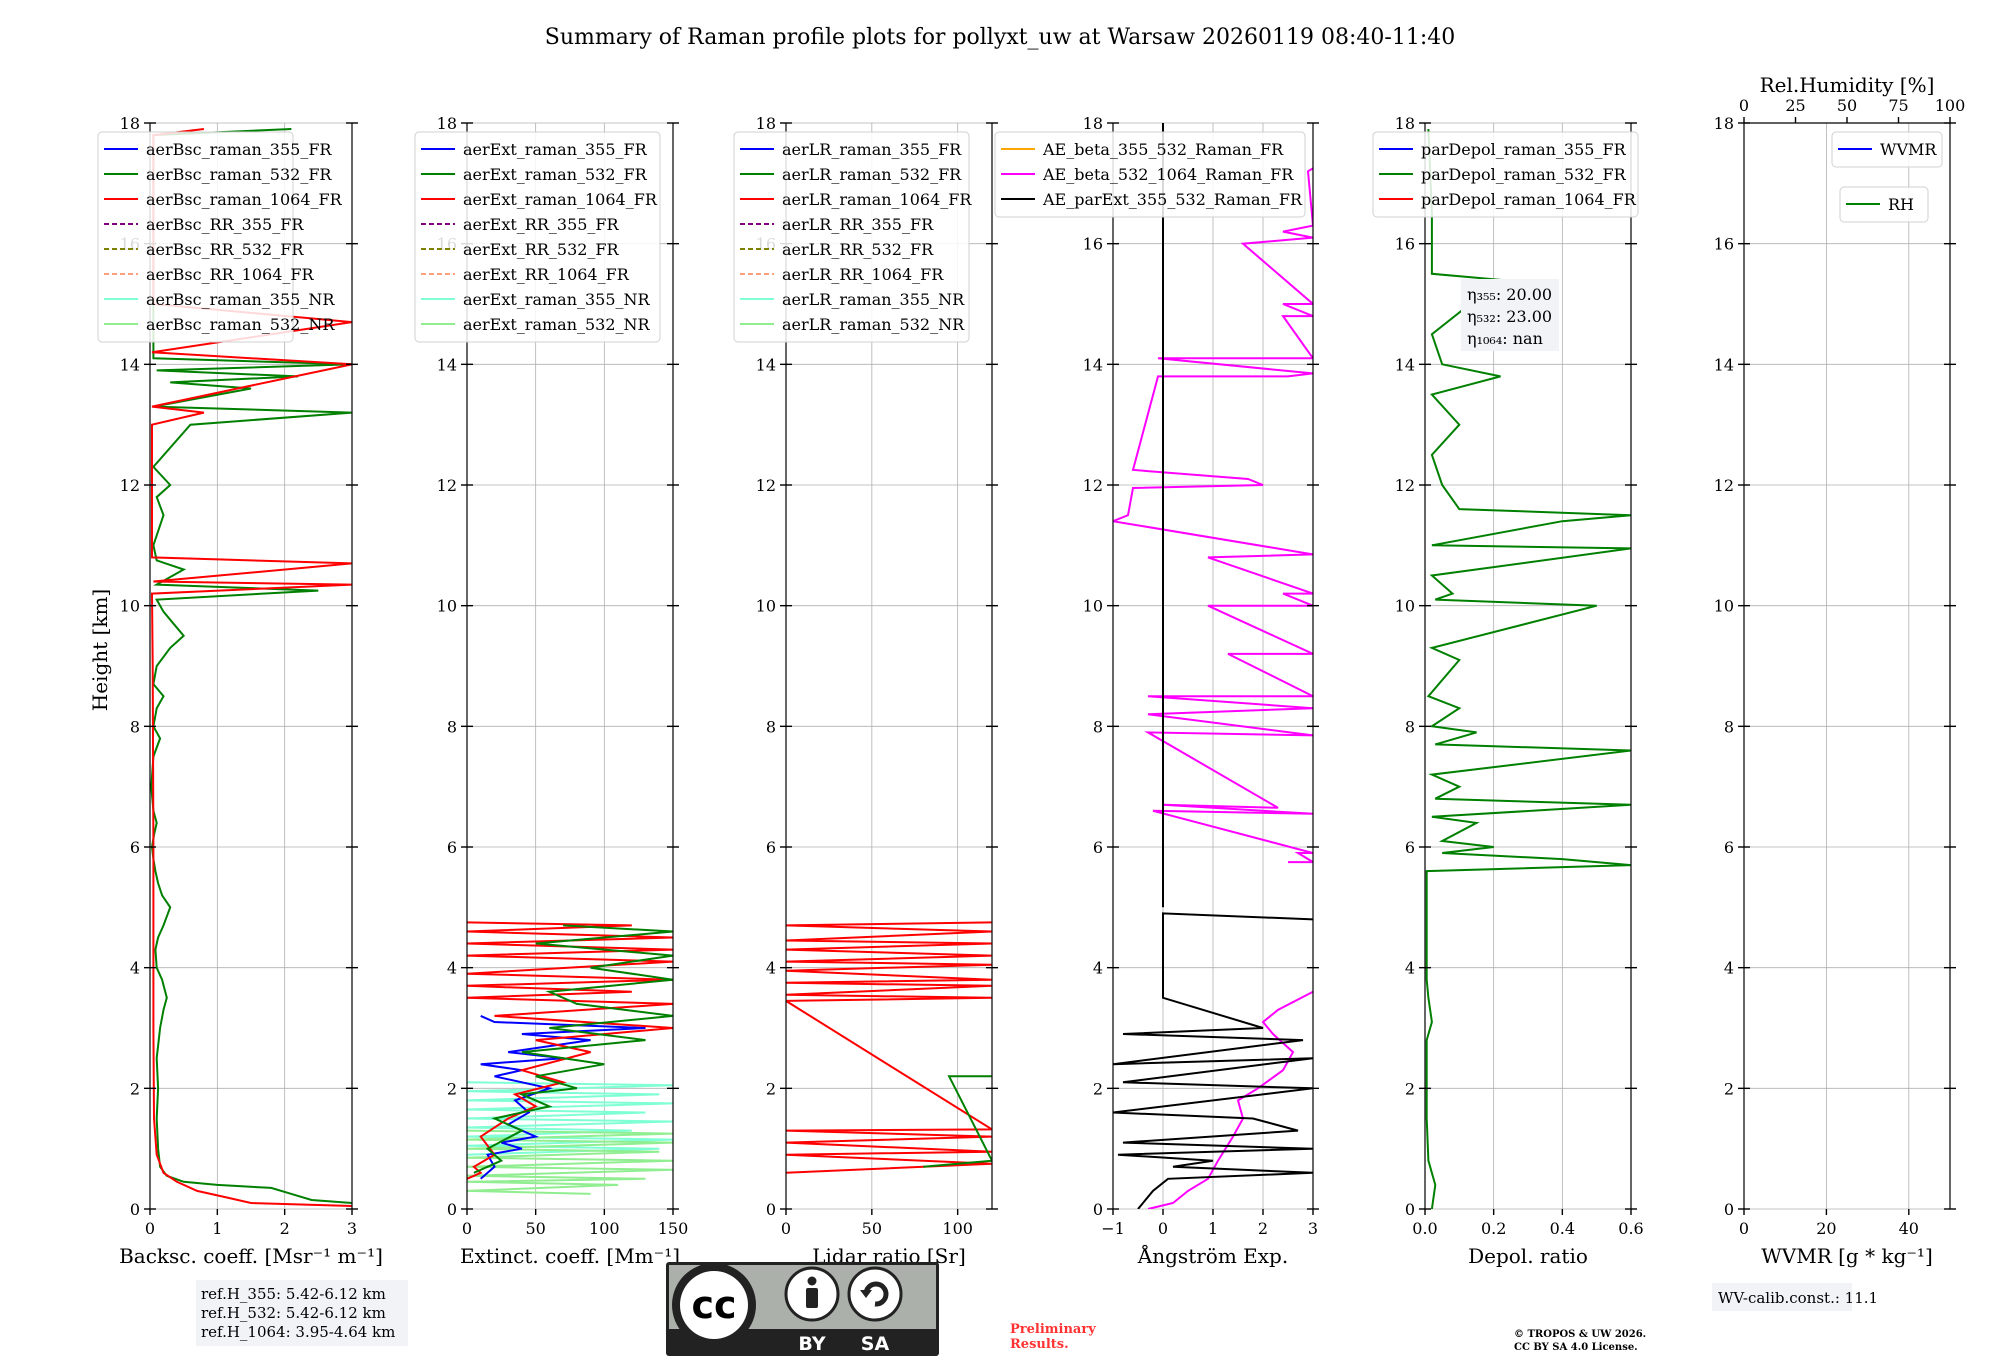 Image resolution: width=2000 pixels, height=1360 pixels. Describe the element at coordinates (858, 224) in the screenshot. I see `legend-label-aerLR_RR_355_FR: aerLR_RR_355_FR` at that location.